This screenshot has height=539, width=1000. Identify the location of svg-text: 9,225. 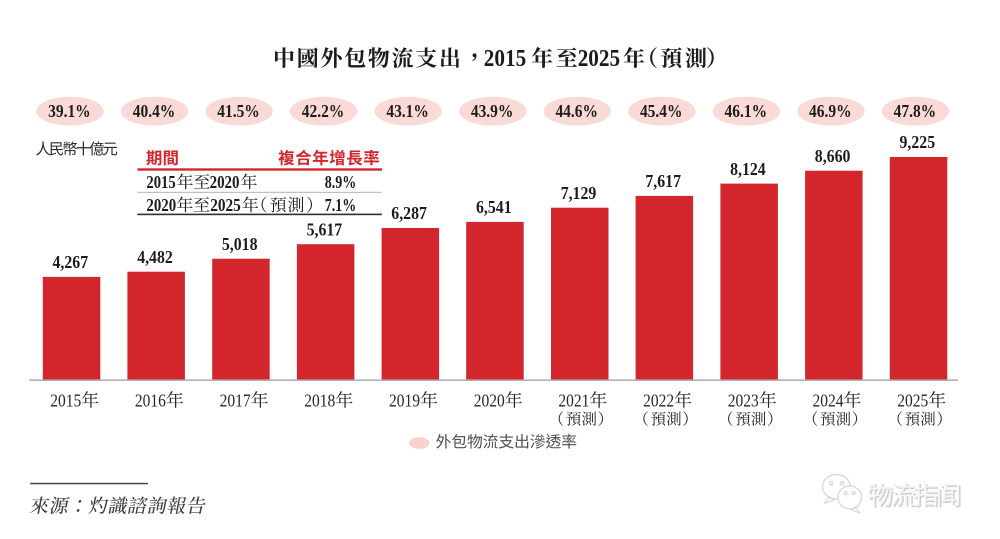
(918, 142).